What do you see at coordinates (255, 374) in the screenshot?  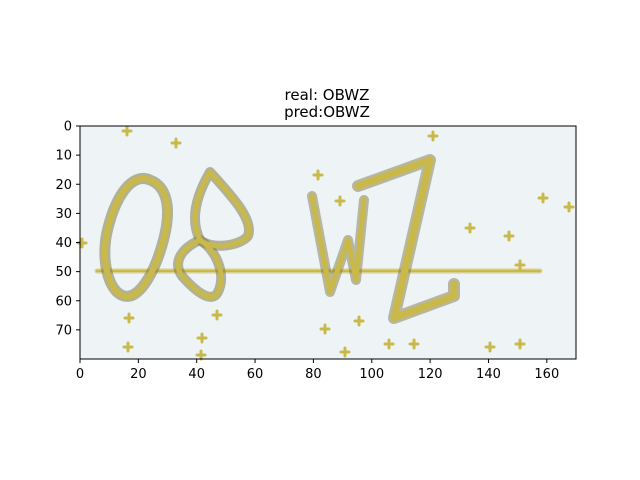 I see `x-tick-label-3: 60` at bounding box center [255, 374].